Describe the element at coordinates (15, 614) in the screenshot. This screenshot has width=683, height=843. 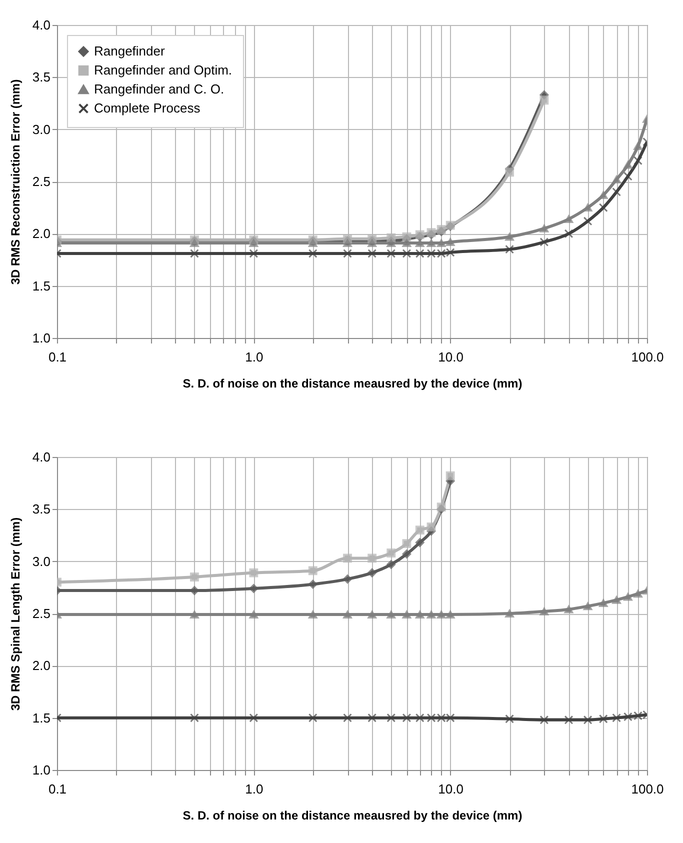
I see `y-axis-title: 3D RMS Spinal Length Error (mm)` at that location.